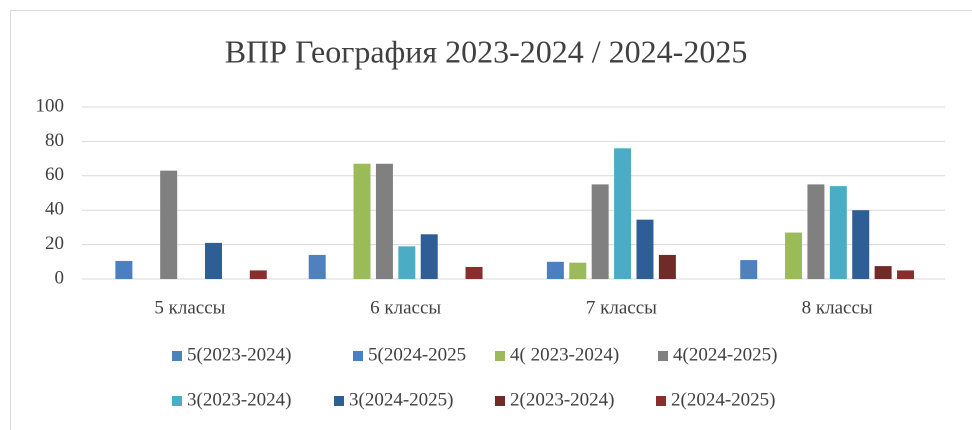 Image resolution: width=972 pixels, height=430 pixels. Describe the element at coordinates (239, 354) in the screenshot. I see `legend-label: 5(2023-2024)` at that location.